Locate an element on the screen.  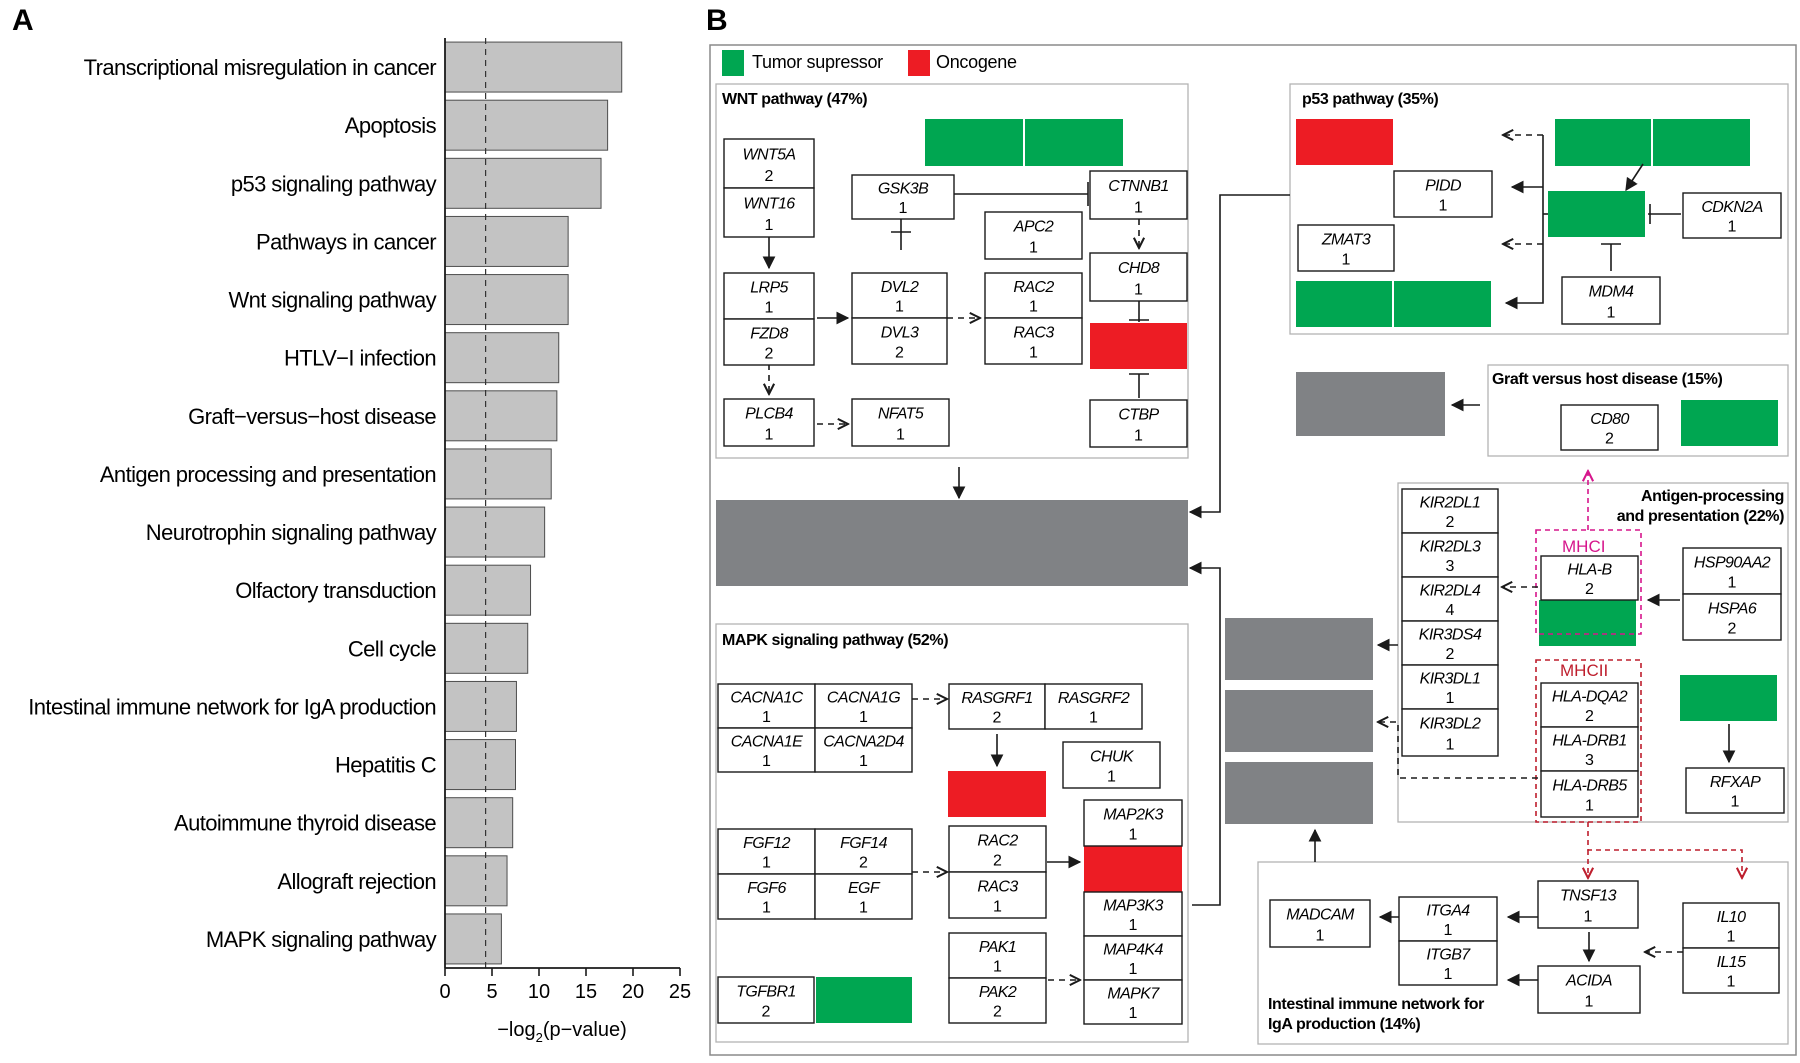
bar-category-label: MAPK signaling pathway is located at coordinates (321, 939).